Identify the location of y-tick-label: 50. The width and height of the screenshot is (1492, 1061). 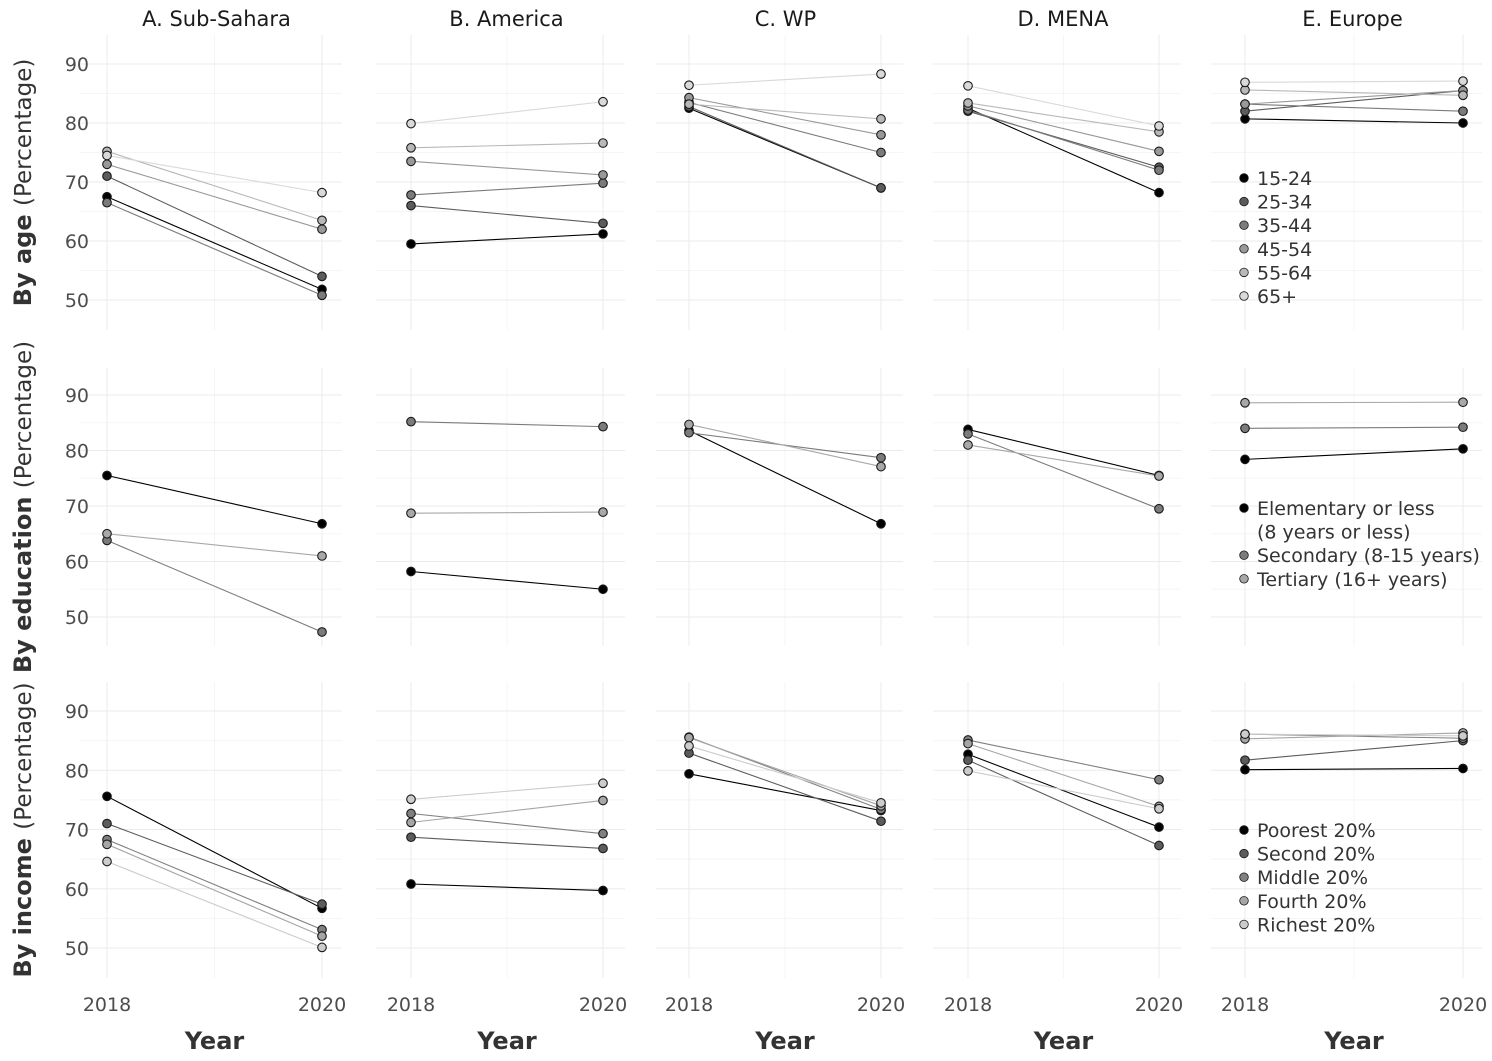
(77, 618).